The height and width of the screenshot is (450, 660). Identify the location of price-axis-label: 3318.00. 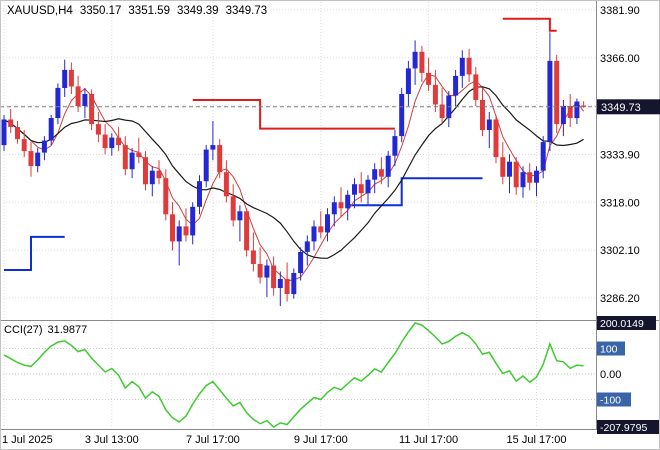
(620, 203).